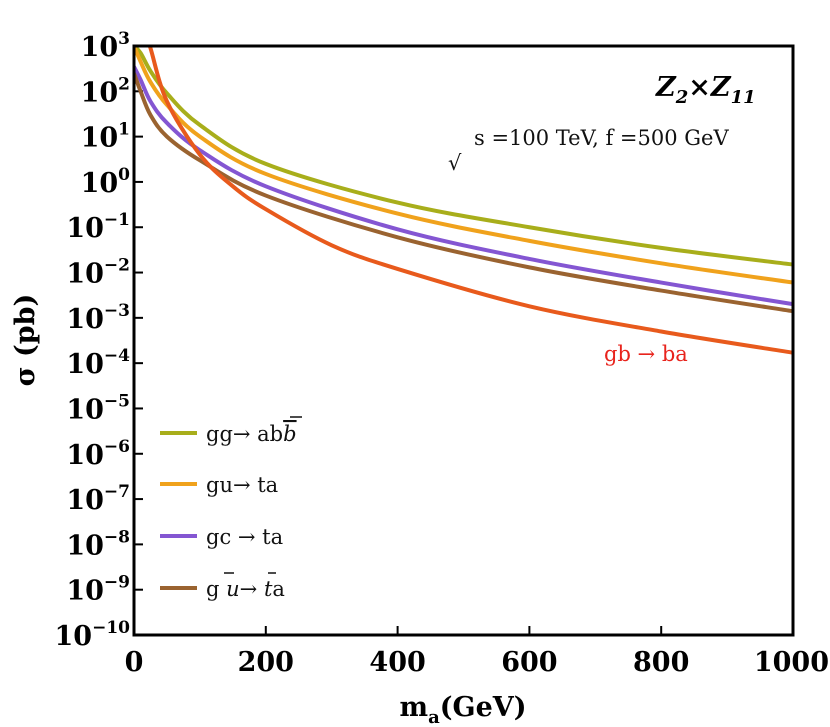 The height and width of the screenshot is (727, 830). What do you see at coordinates (98, 499) in the screenshot?
I see `y-tick-label: 10⁻⁷` at bounding box center [98, 499].